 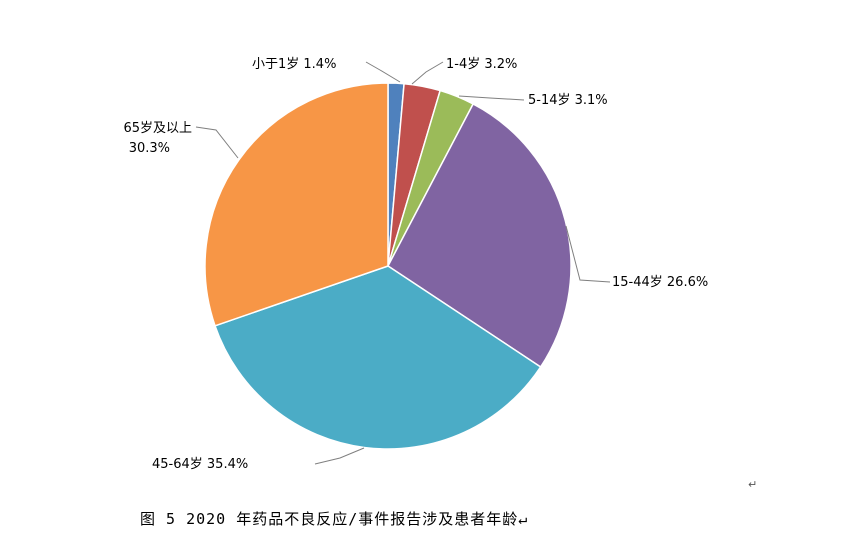 I want to click on slice-label-2: 5-14岁 3.1%, so click(x=568, y=100).